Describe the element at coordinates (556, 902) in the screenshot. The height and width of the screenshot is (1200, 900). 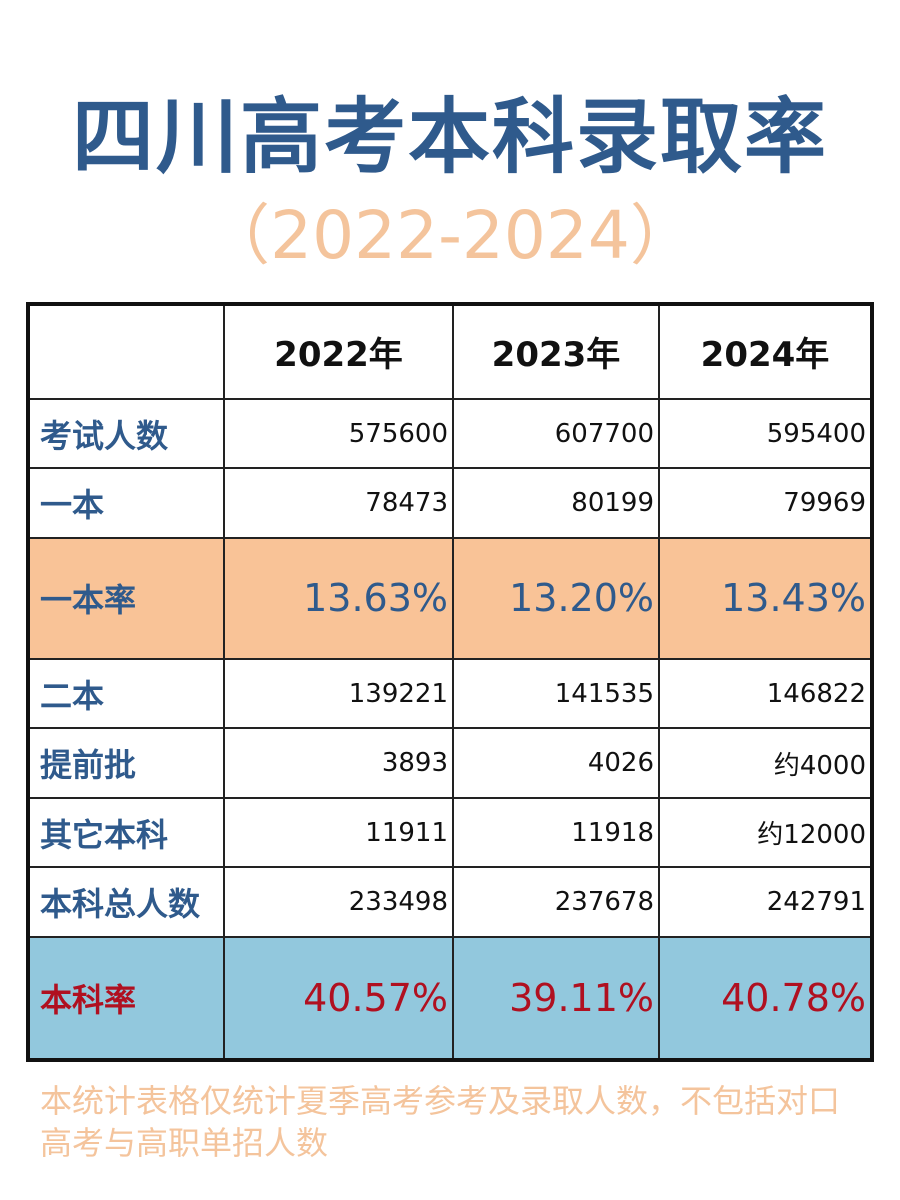
I see `cell-value: 237678` at that location.